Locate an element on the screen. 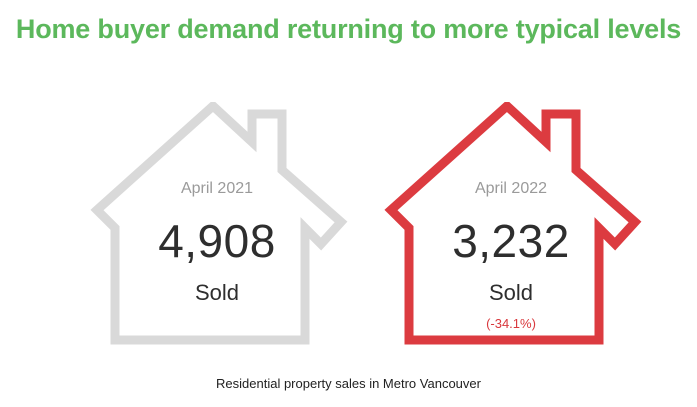 The image size is (697, 407). sales-count: 3,232 is located at coordinates (511, 241).